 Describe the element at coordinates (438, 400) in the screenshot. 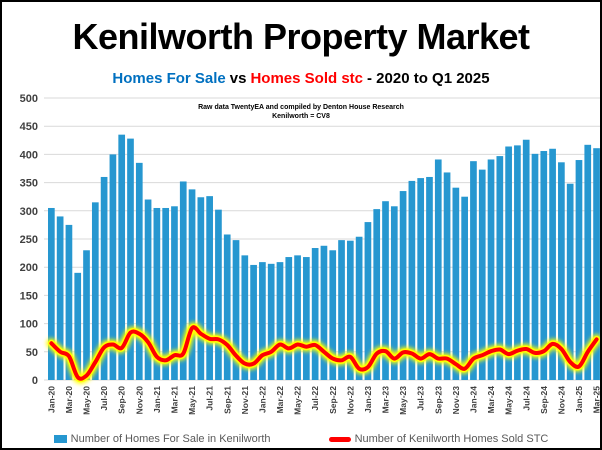

I see `x-tick-label: Sep-23` at that location.